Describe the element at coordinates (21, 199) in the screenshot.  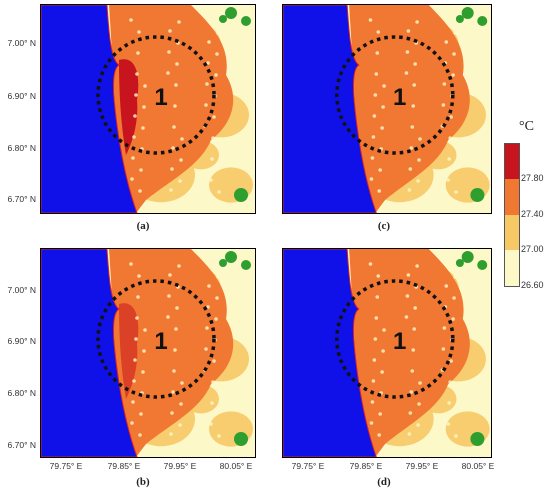
I see `y-tick-label: 6.70° N` at that location.